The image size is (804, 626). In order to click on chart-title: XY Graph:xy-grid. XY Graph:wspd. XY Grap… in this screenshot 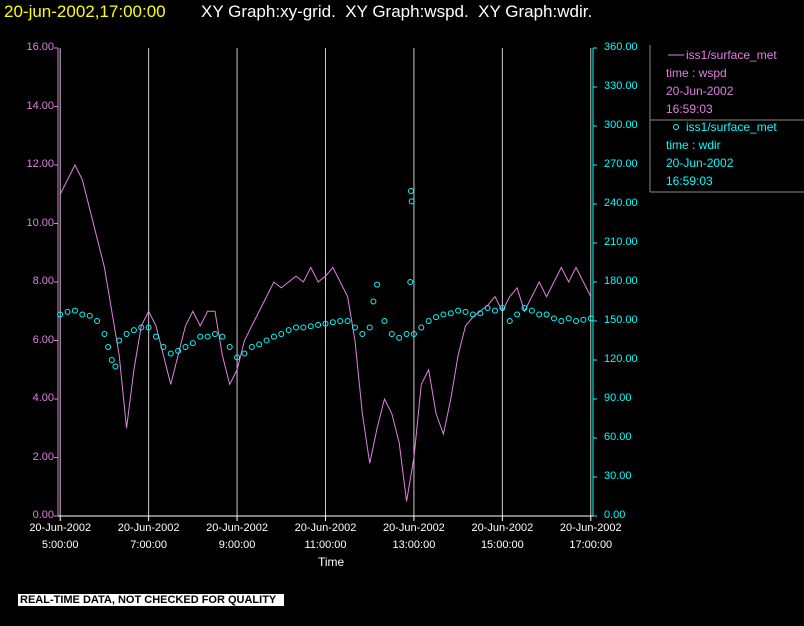, I will do `click(397, 11)`.